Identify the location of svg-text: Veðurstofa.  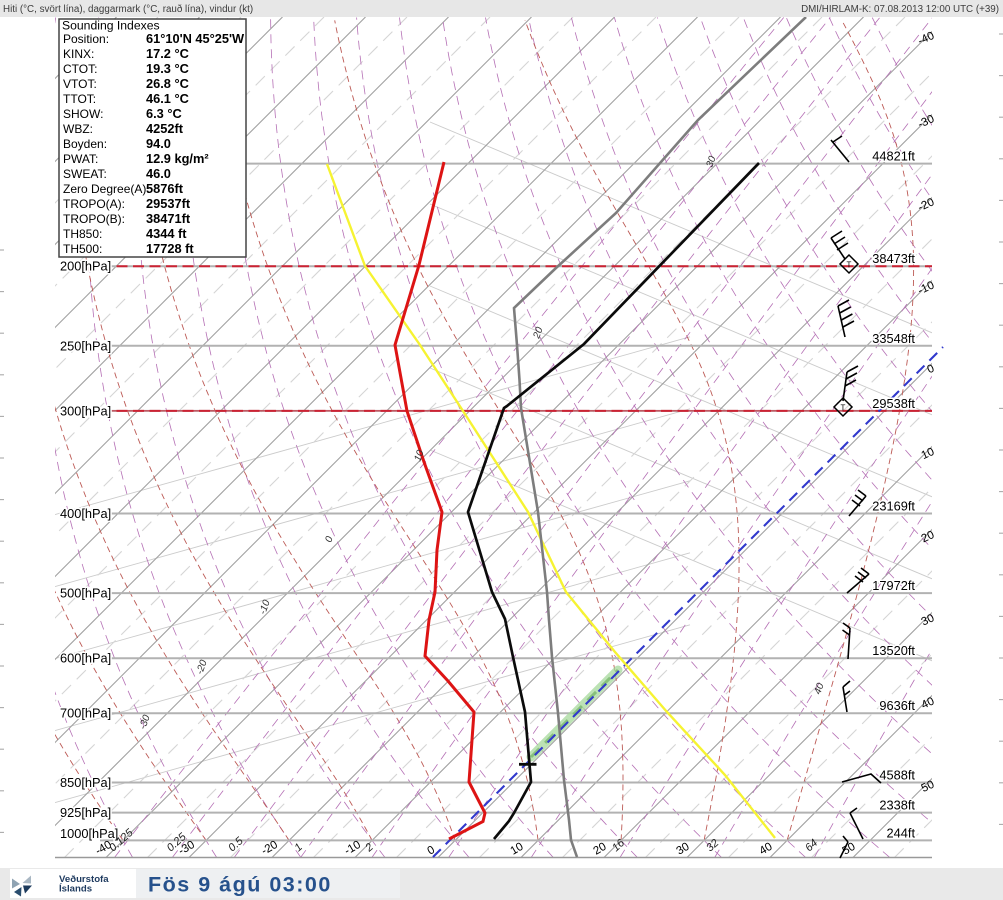
(84, 879).